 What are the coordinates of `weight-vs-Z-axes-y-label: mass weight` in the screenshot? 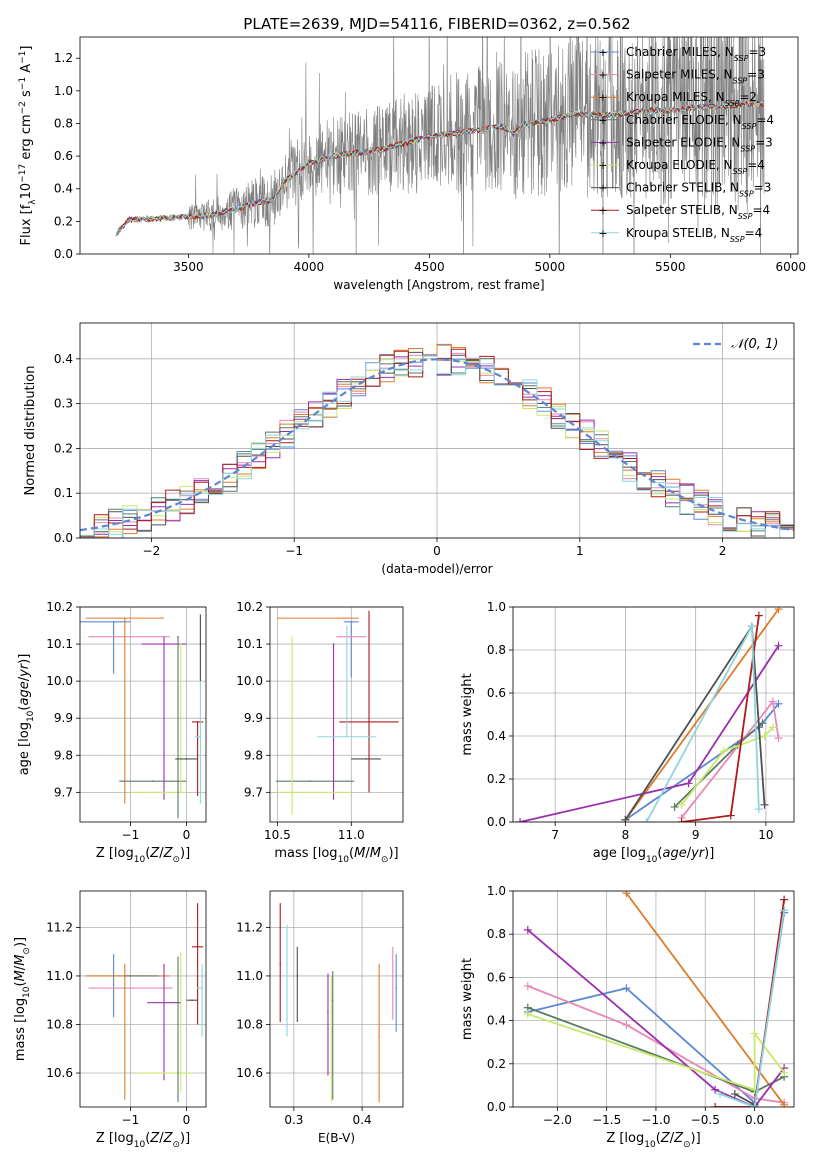 It's located at (467, 999).